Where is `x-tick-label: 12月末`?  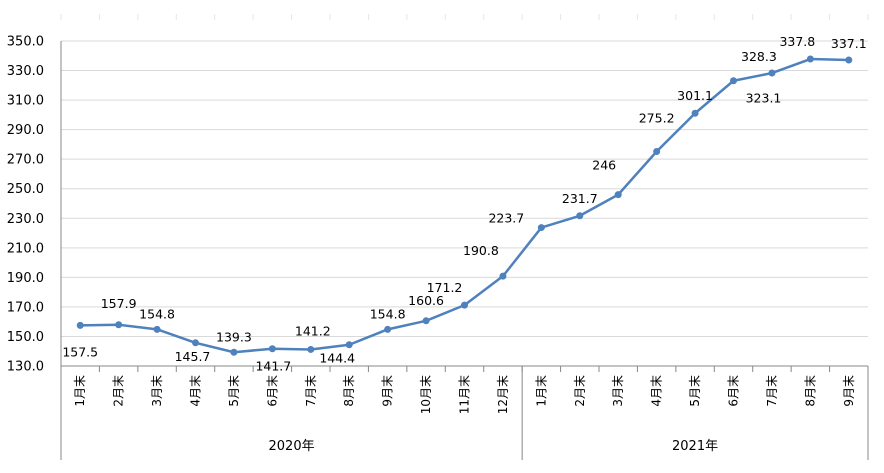
x-tick-label: 12月末 is located at coordinates (503, 394).